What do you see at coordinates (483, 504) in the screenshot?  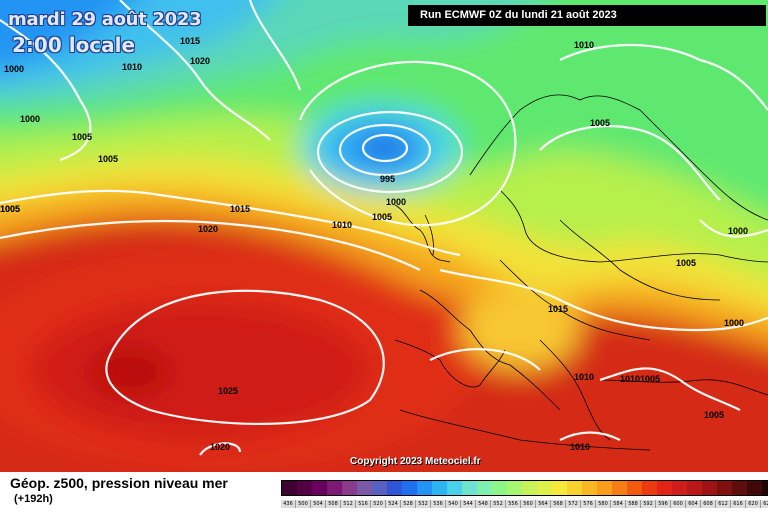 I see `scale-tick: 548` at bounding box center [483, 504].